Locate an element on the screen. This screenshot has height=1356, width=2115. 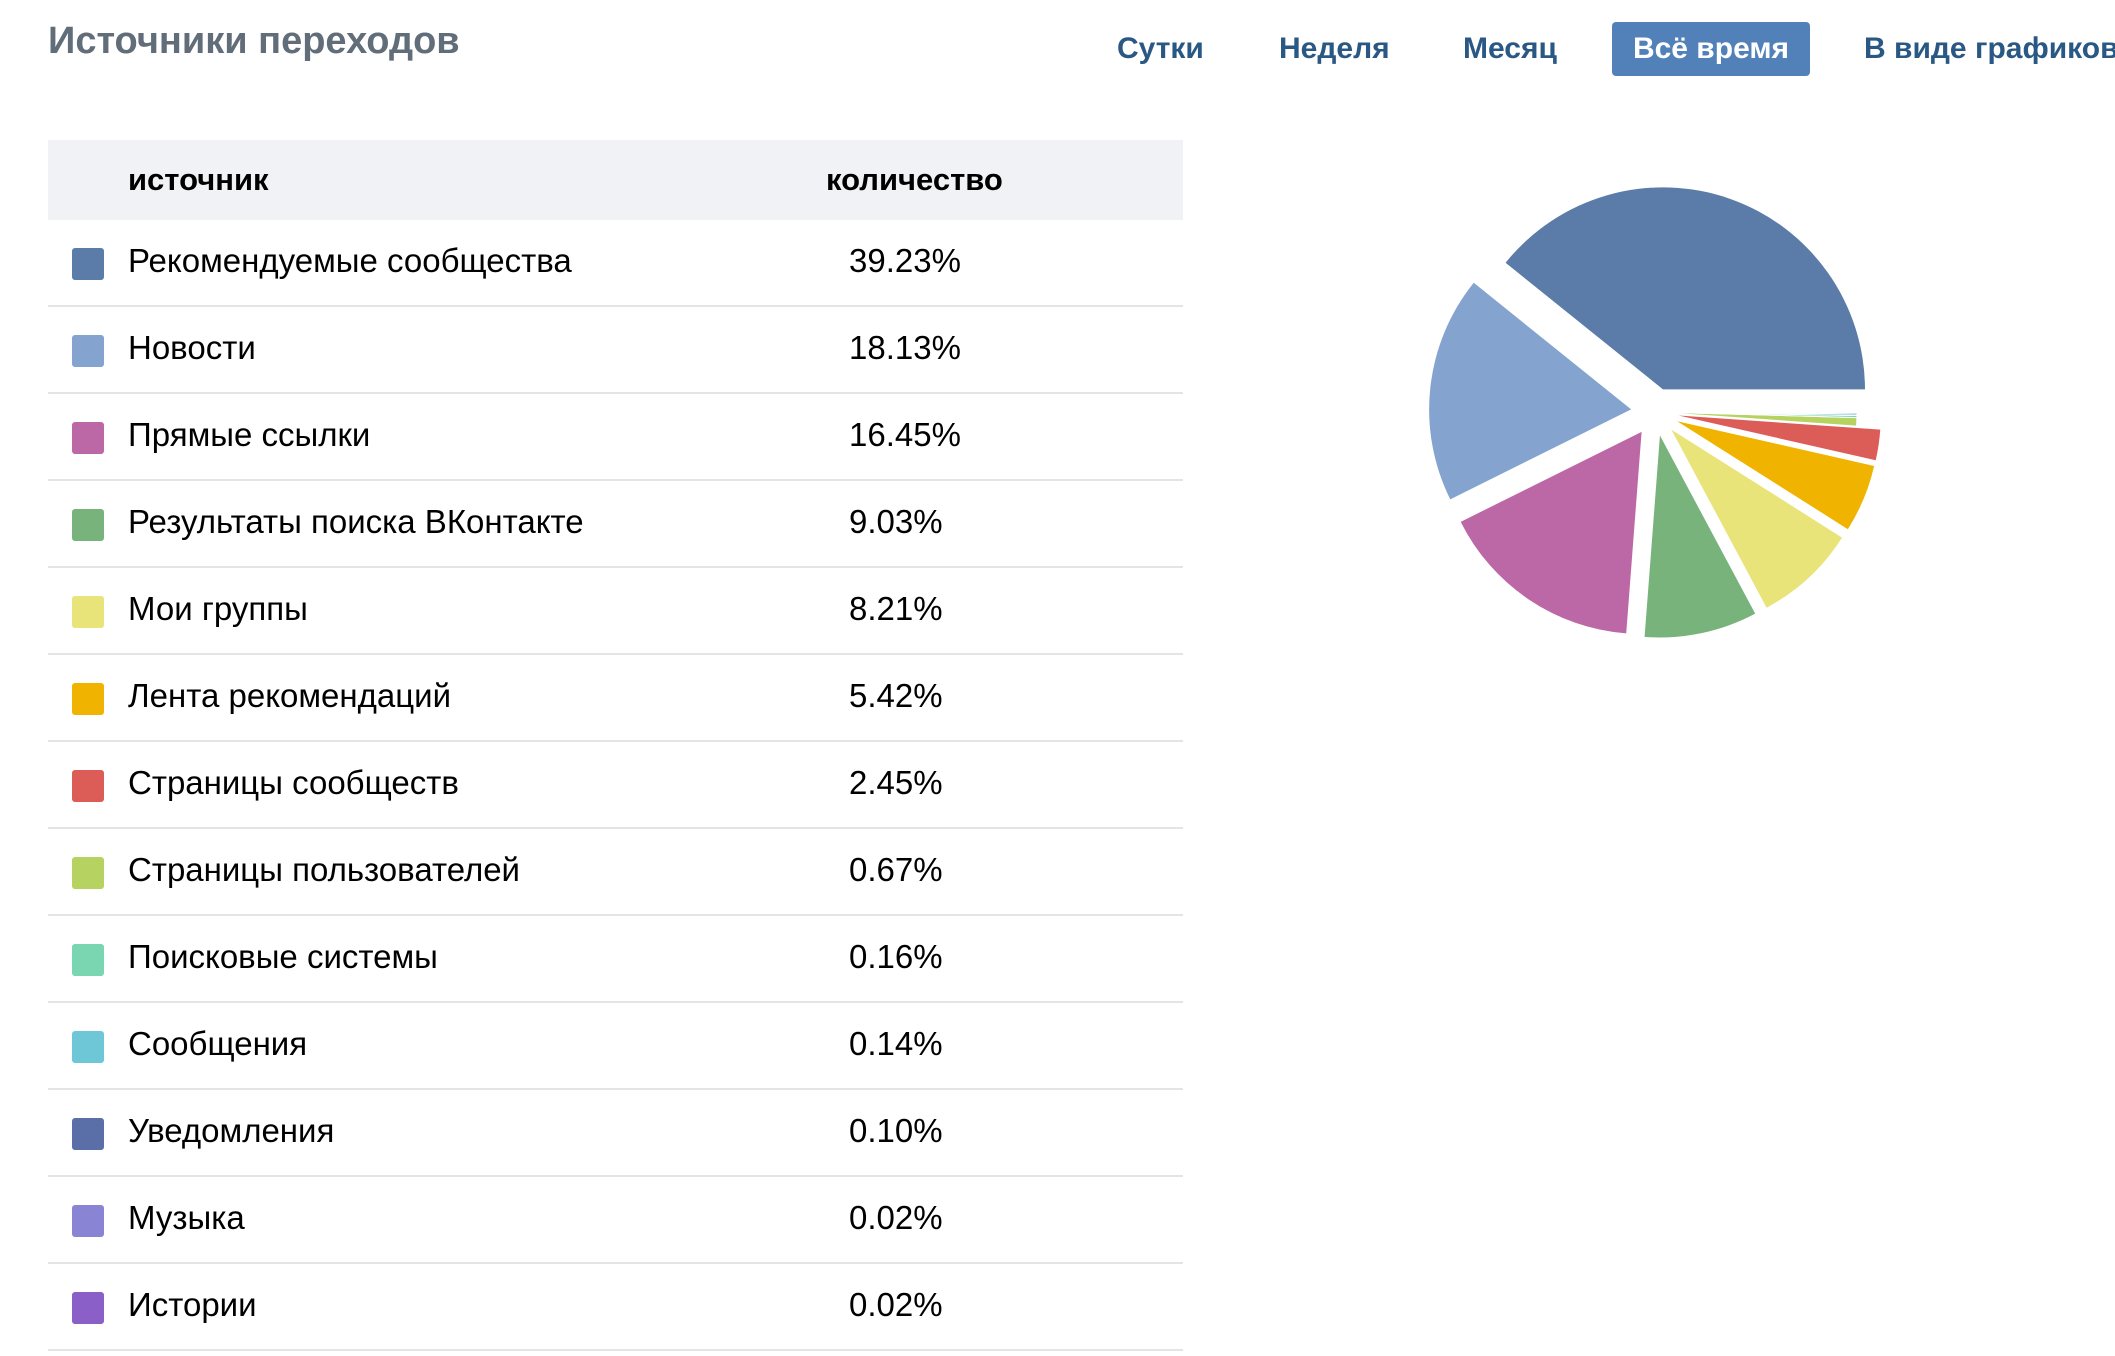
table-row: Лента рекомендаций 5.42% is located at coordinates (615, 698).